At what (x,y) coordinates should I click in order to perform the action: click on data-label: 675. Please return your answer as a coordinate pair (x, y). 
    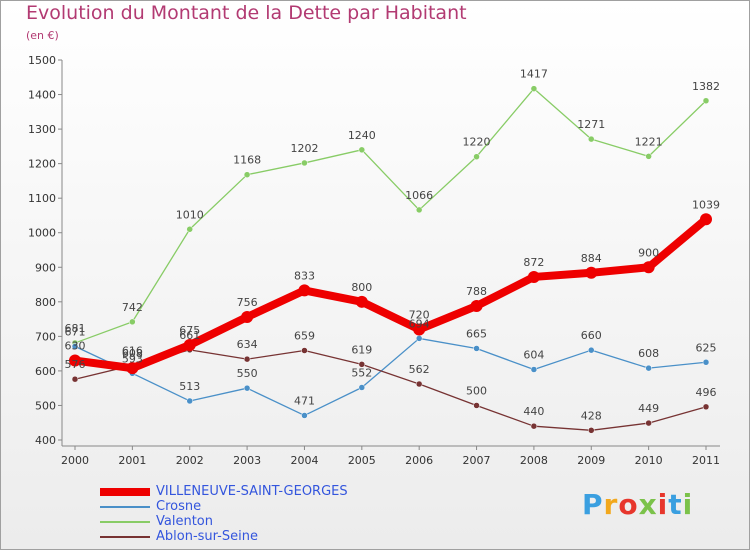
    Looking at the image, I should click on (189, 330).